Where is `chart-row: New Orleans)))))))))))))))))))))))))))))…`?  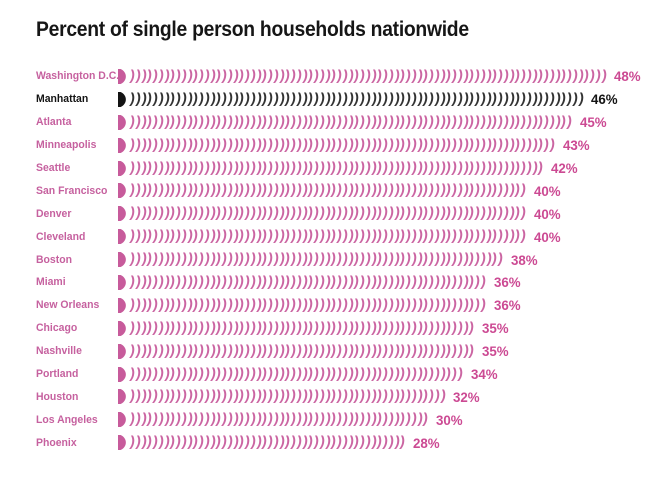 chart-row: New Orleans)))))))))))))))))))))))))))))… is located at coordinates (343, 305).